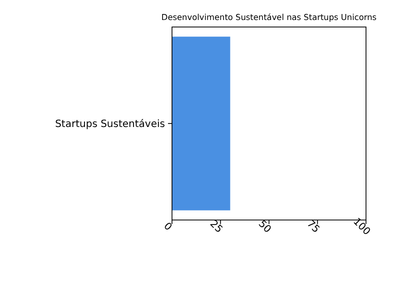 This screenshot has width=406, height=282. What do you see at coordinates (216, 227) in the screenshot?
I see `x-tick-label: 25` at bounding box center [216, 227].